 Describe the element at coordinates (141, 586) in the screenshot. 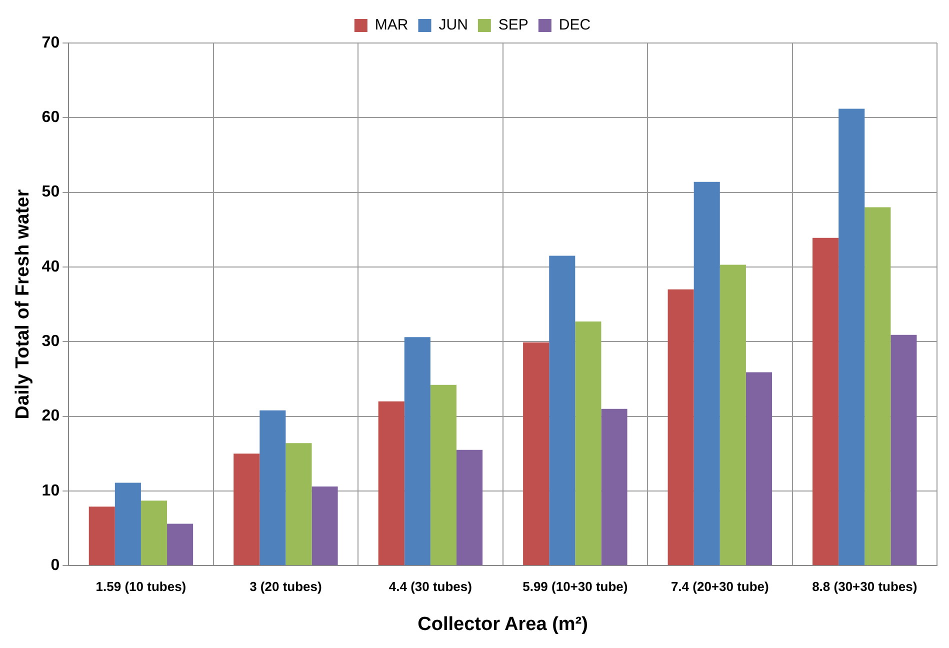

I see `x-tick-label: 1.59 (10 tubes)` at that location.